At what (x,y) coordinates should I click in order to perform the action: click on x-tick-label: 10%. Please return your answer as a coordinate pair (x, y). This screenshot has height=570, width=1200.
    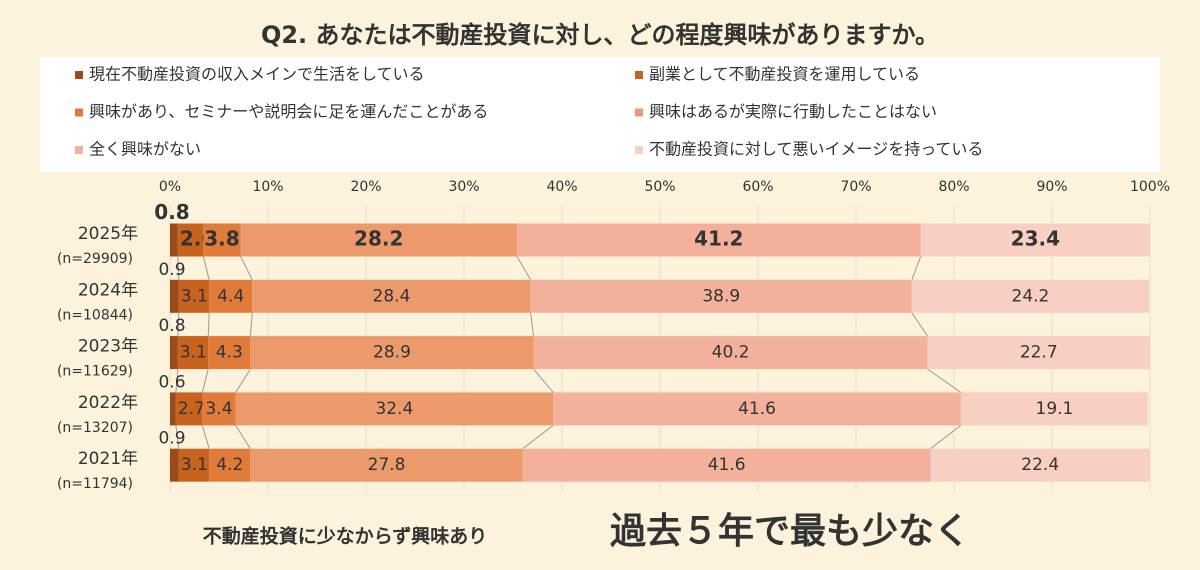
    Looking at the image, I should click on (267, 187).